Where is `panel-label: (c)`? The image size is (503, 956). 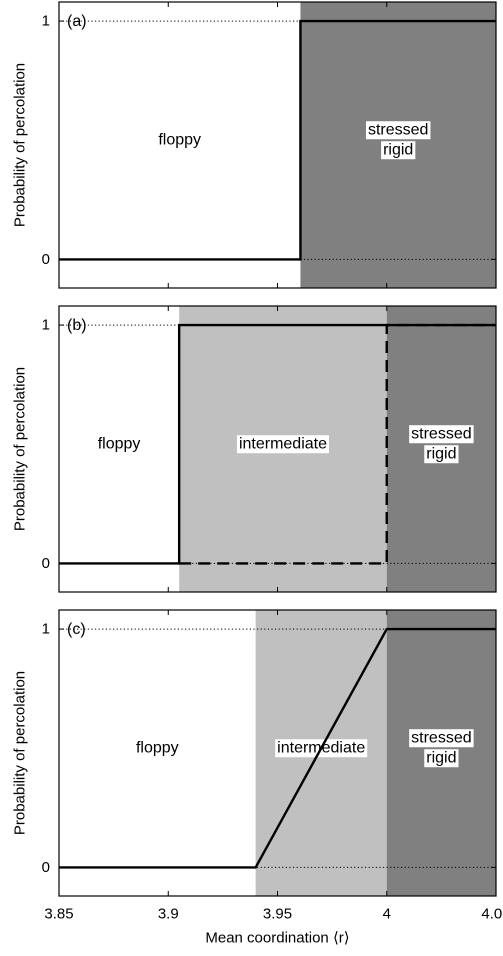 panel-label: (c) is located at coordinates (76, 629).